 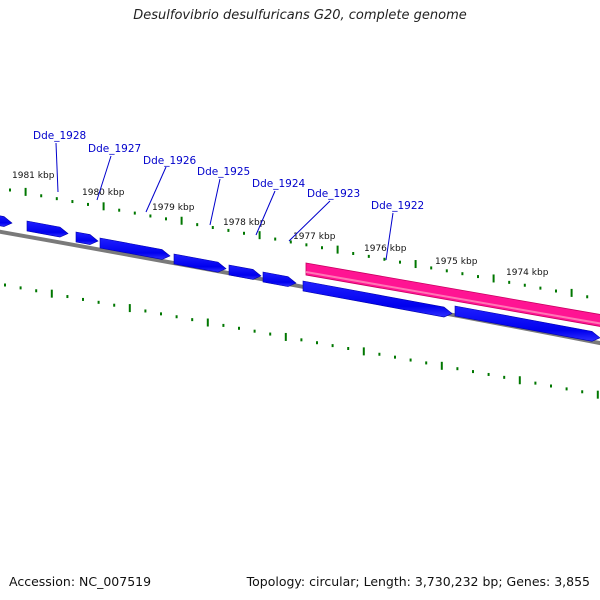 What do you see at coordinates (173, 208) in the screenshot?
I see `kbp-label: 1979 kbp` at bounding box center [173, 208].